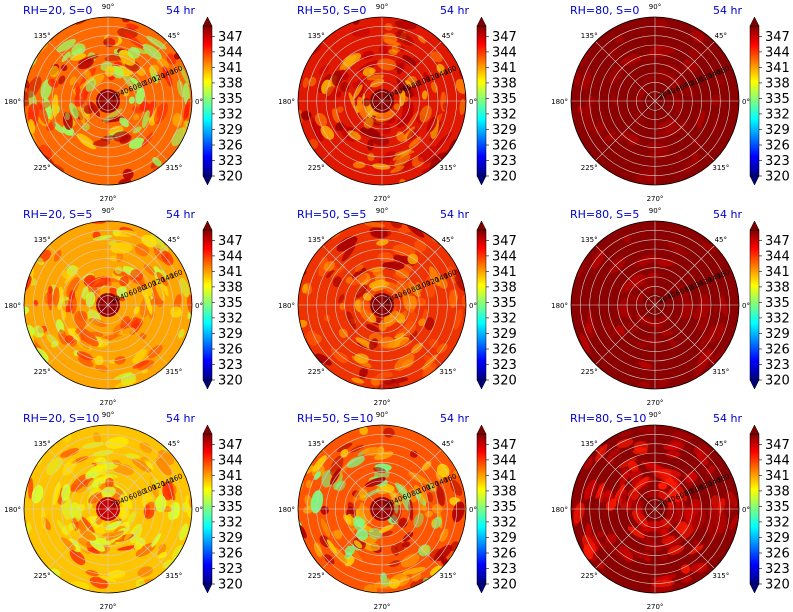 The image size is (793, 612). What do you see at coordinates (504, 37) in the screenshot?
I see `colorbar-tick-label: 347` at bounding box center [504, 37].